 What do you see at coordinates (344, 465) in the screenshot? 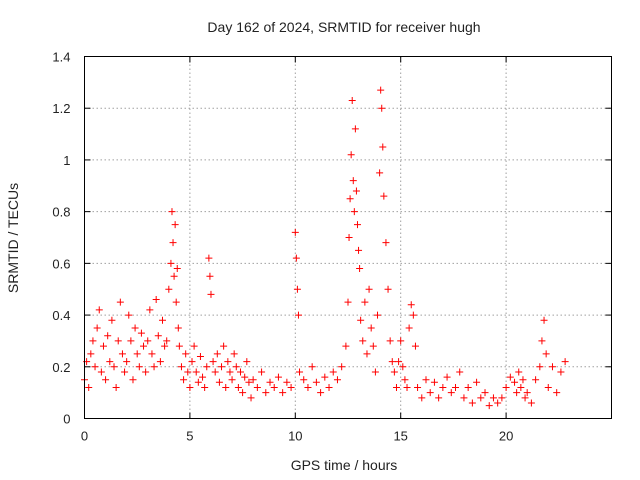
I see `x-axis-title: GPS time / hours` at bounding box center [344, 465].